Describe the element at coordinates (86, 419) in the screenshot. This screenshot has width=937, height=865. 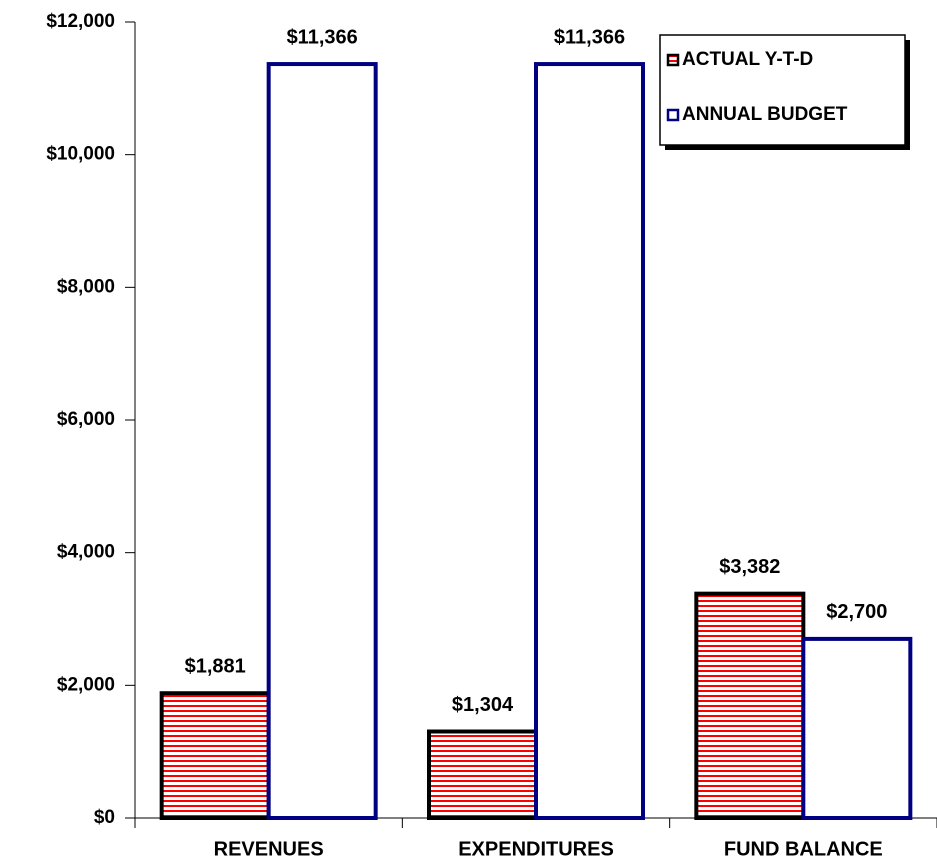
I see `y-tick-label: $6,000` at that location.